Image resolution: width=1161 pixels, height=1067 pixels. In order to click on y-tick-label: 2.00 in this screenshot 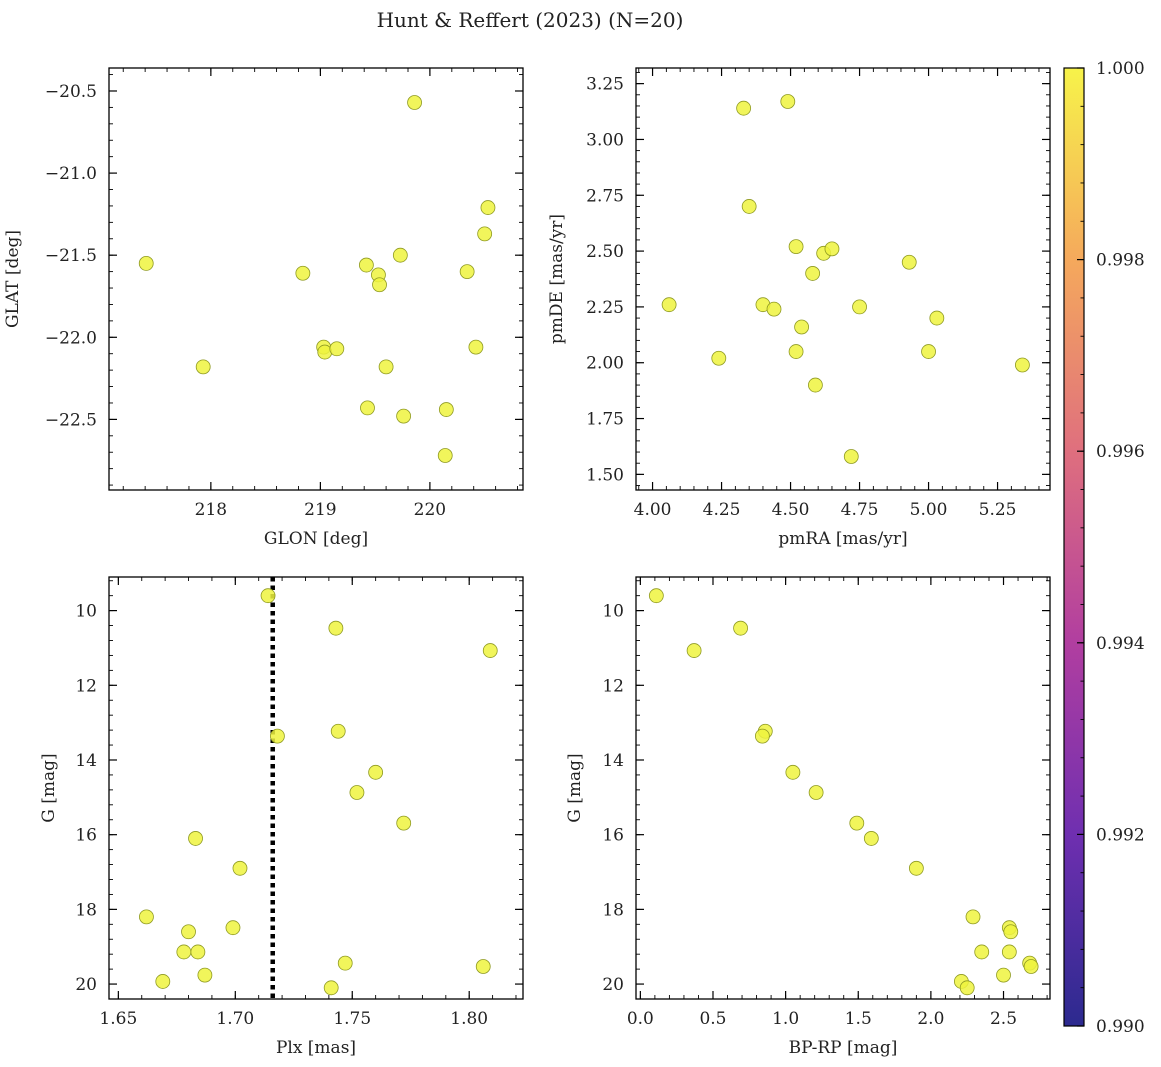, I will do `click(605, 364)`.